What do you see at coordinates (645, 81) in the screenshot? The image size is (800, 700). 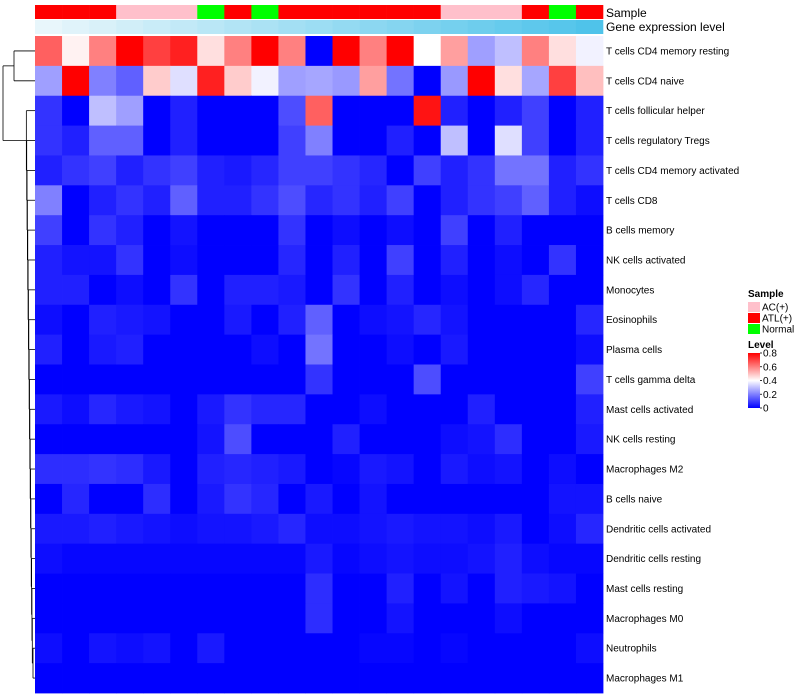 I see `row-label: T cells CD4 naive` at bounding box center [645, 81].